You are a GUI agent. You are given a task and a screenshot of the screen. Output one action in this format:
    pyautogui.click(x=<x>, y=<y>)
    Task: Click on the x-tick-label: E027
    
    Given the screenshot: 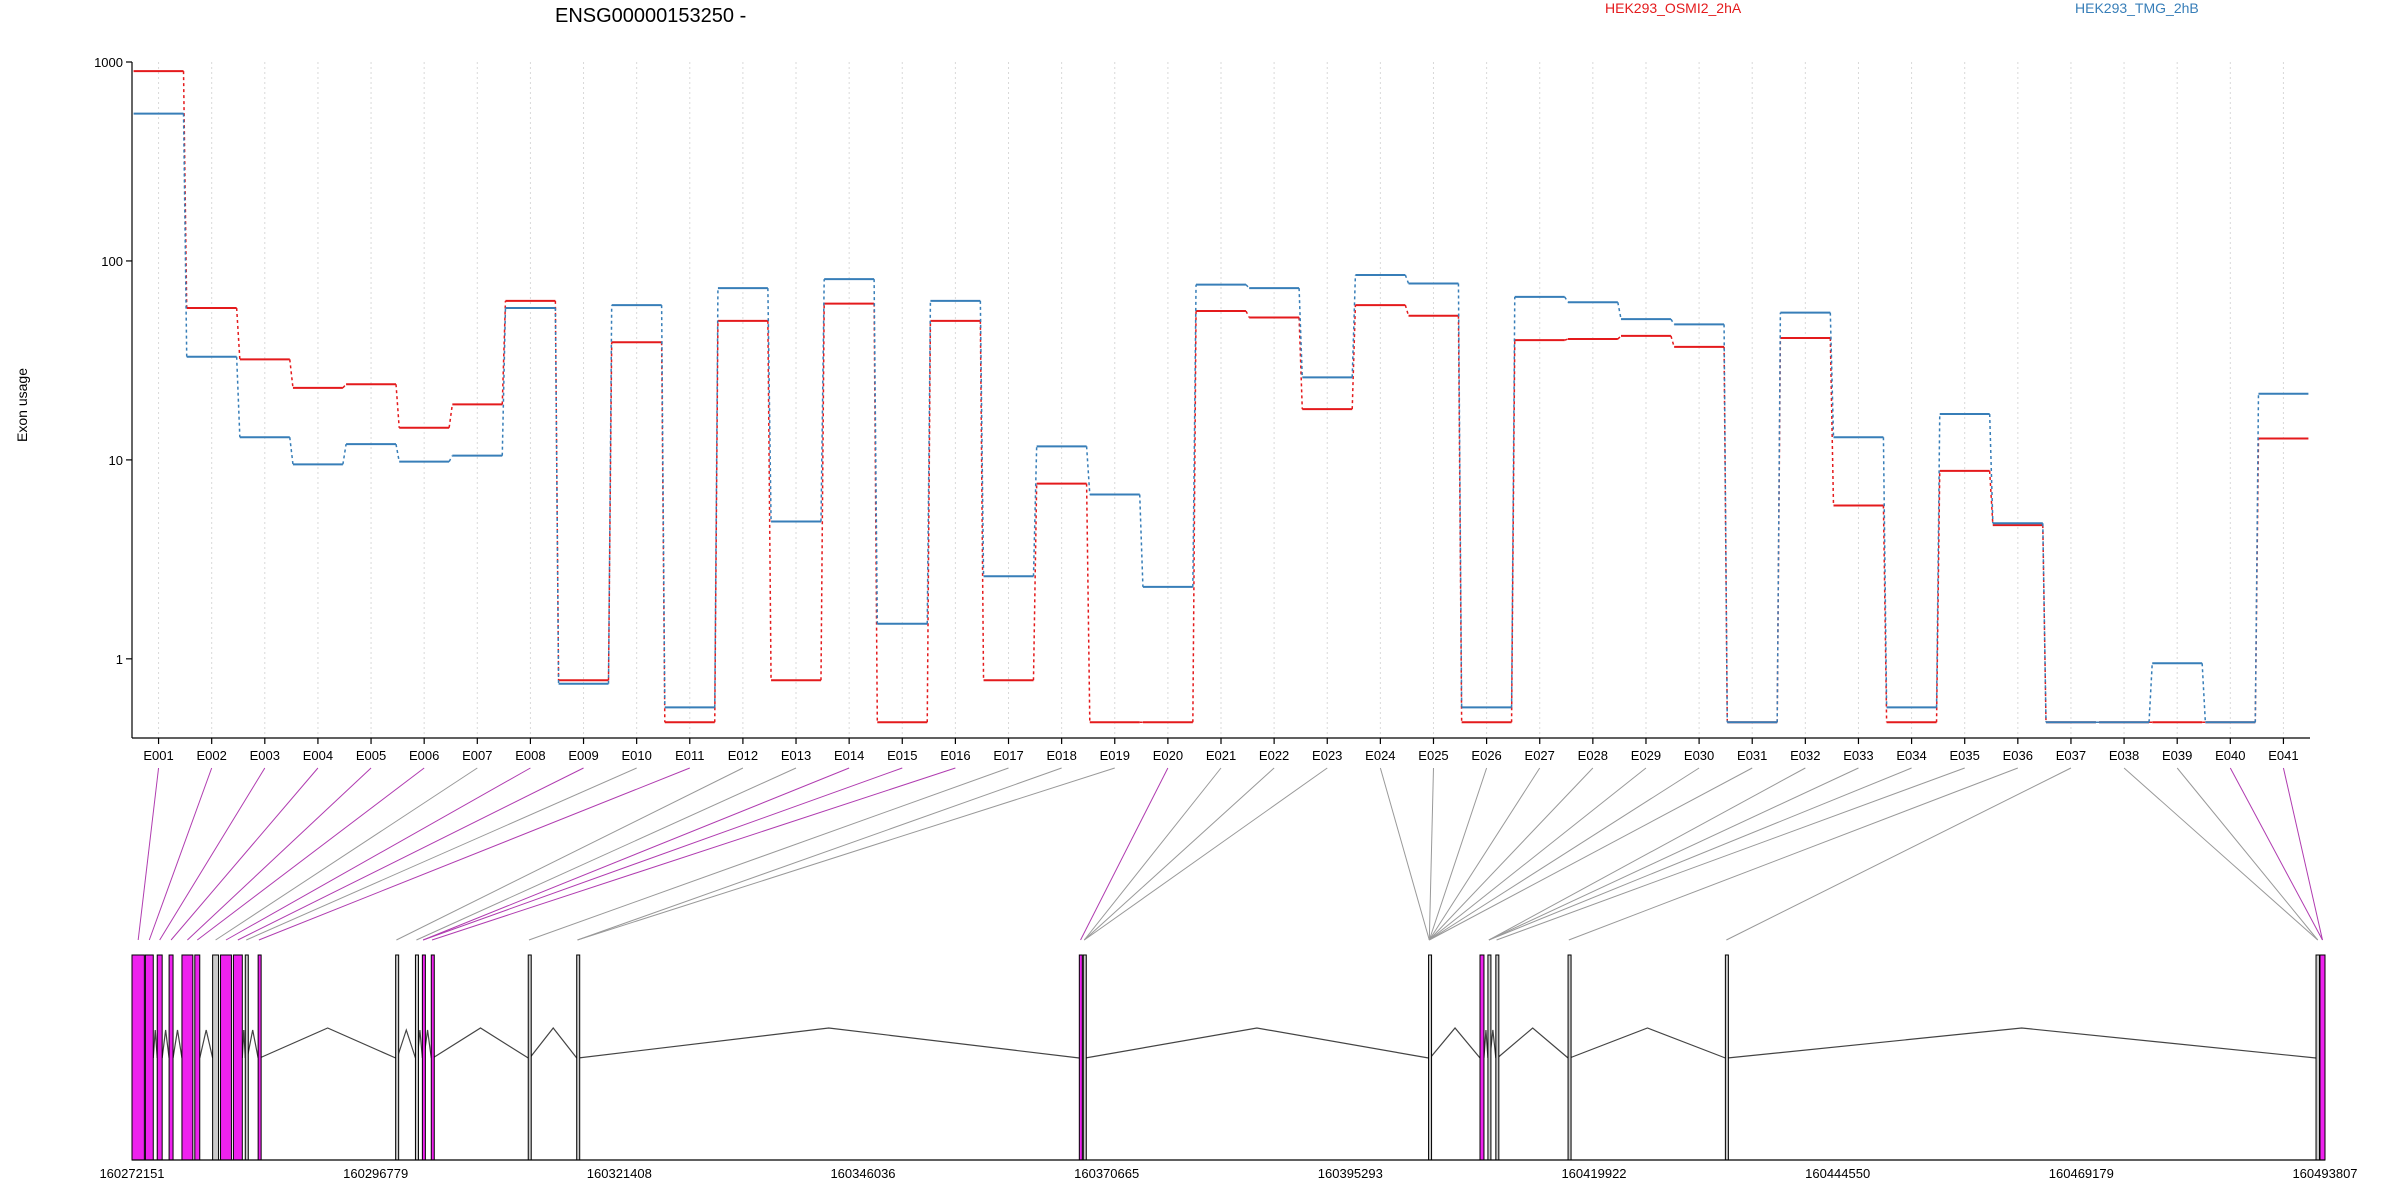 What is the action you would take?
    pyautogui.click(x=1540, y=755)
    